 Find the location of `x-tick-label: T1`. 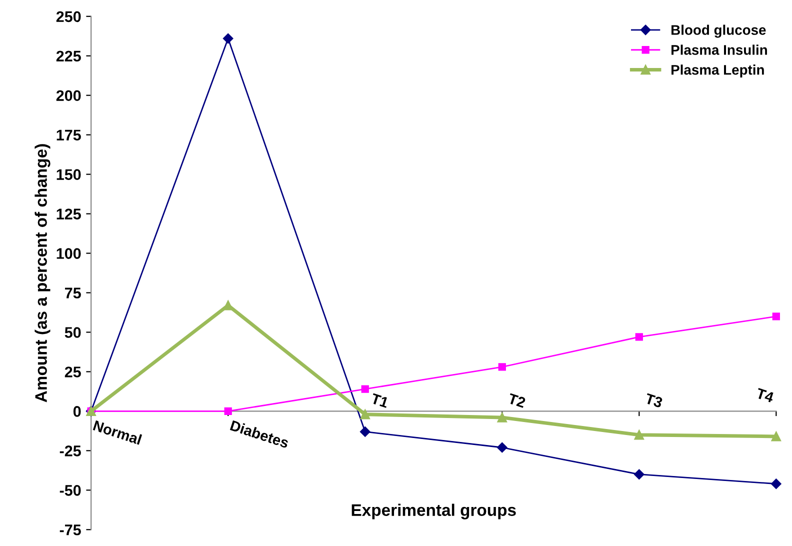

x-tick-label: T1 is located at coordinates (380, 400).